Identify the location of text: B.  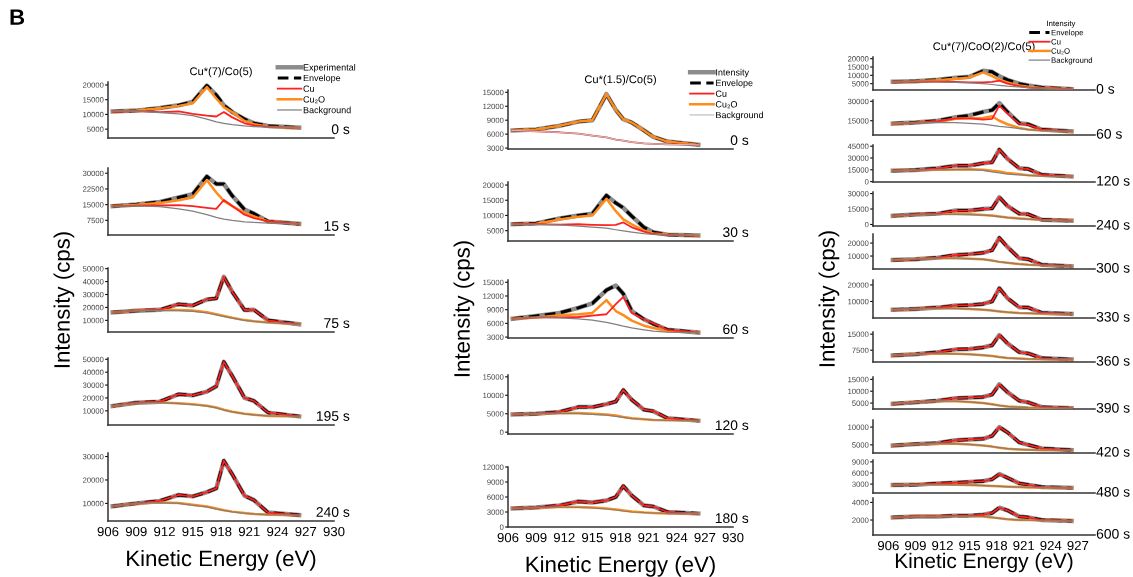
(17, 17).